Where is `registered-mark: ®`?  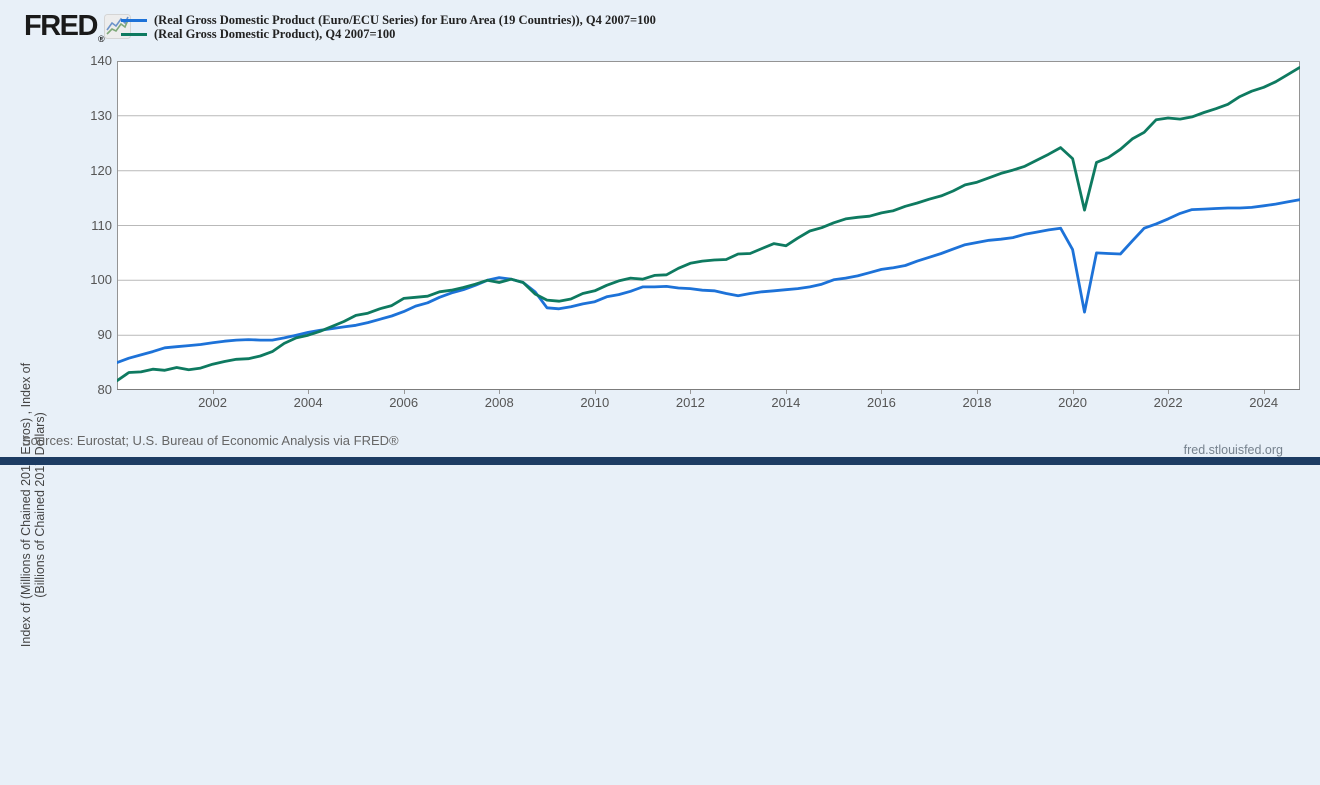
registered-mark: ® is located at coordinates (101, 39).